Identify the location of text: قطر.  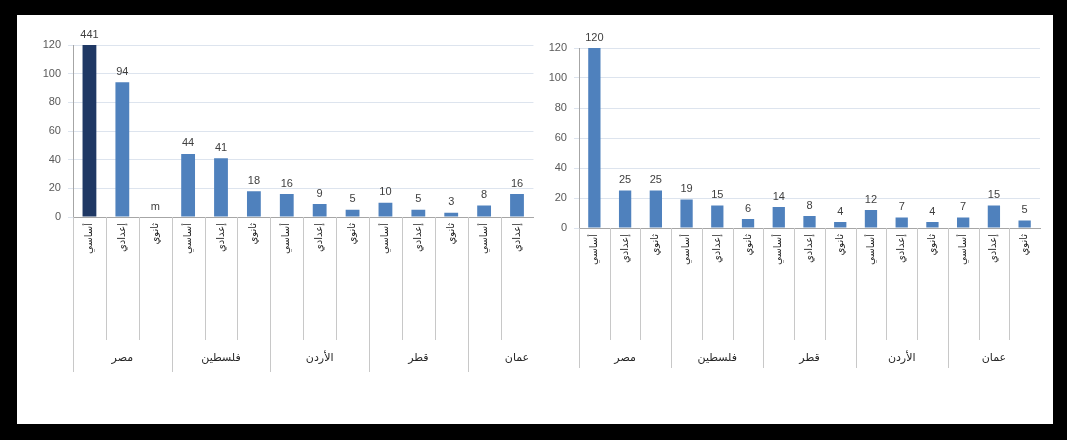
(809, 357).